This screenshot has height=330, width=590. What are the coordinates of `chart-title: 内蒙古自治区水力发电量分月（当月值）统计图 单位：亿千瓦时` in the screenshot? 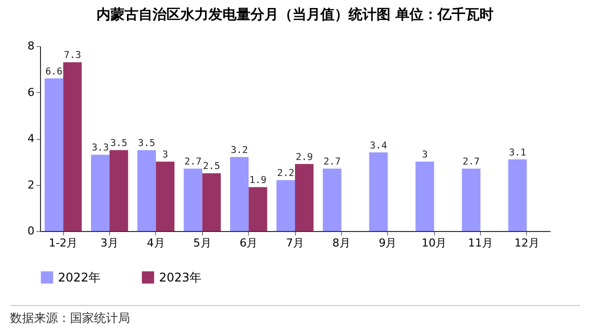 It's located at (295, 14).